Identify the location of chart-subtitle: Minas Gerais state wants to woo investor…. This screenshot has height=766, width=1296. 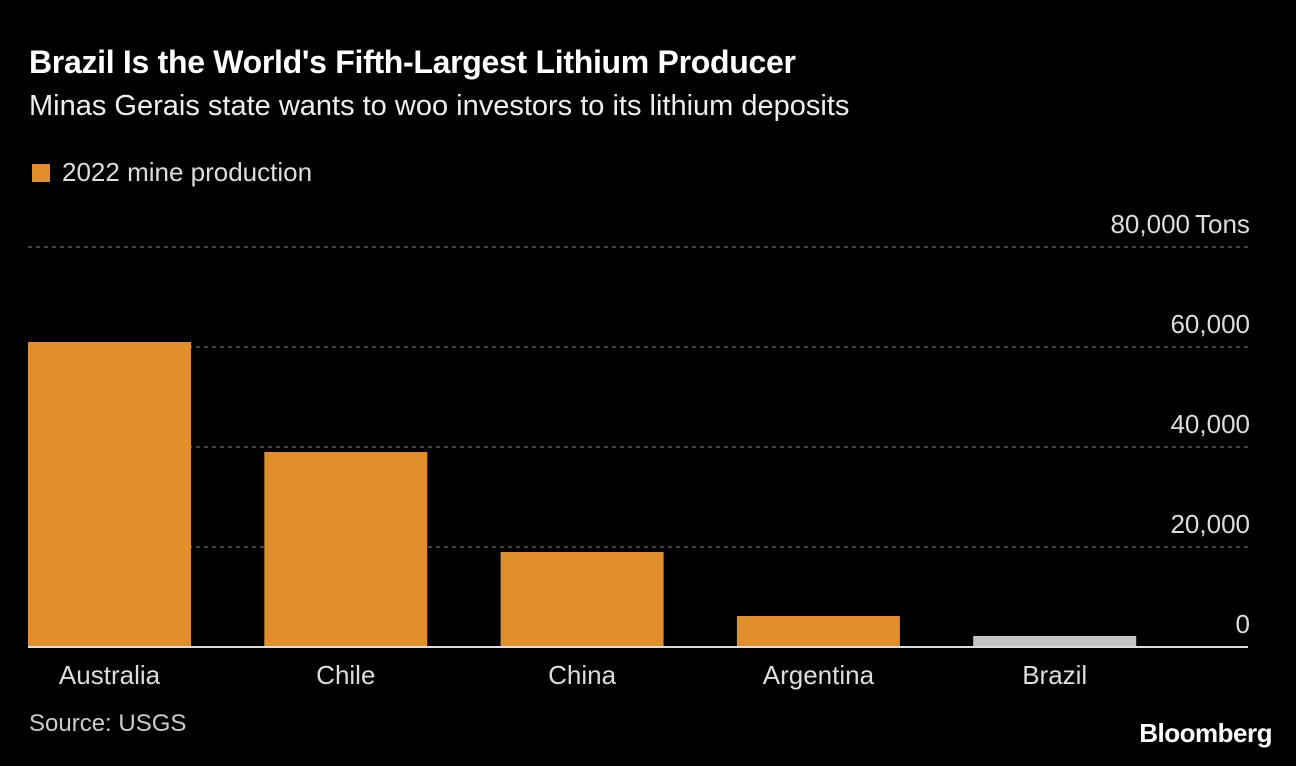
(439, 106).